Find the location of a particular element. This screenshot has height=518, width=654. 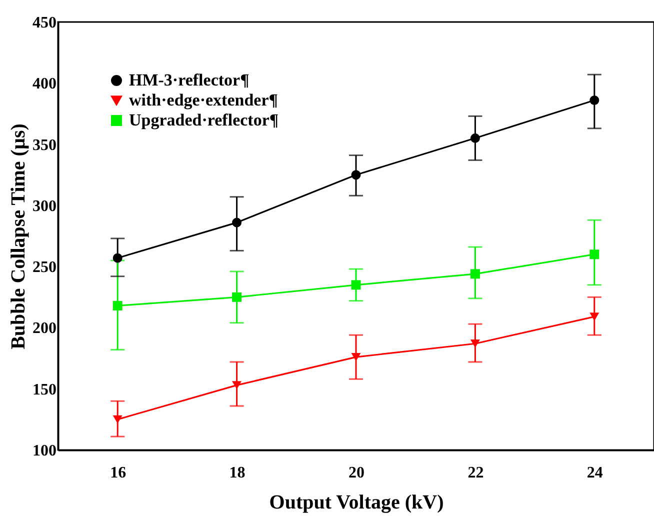

legend-label: Upgraded·reflector¶ is located at coordinates (204, 120).